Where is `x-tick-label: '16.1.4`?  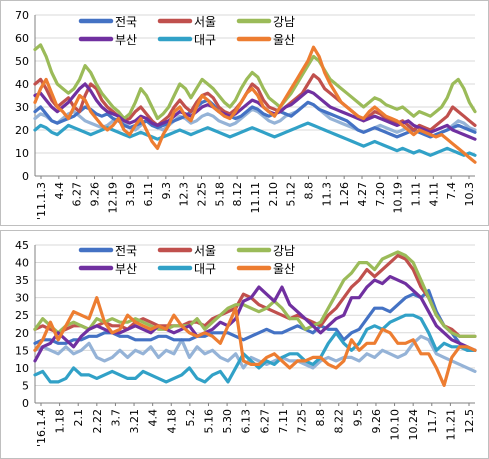 x-tick-label: '16.1.4 is located at coordinates (41, 428).